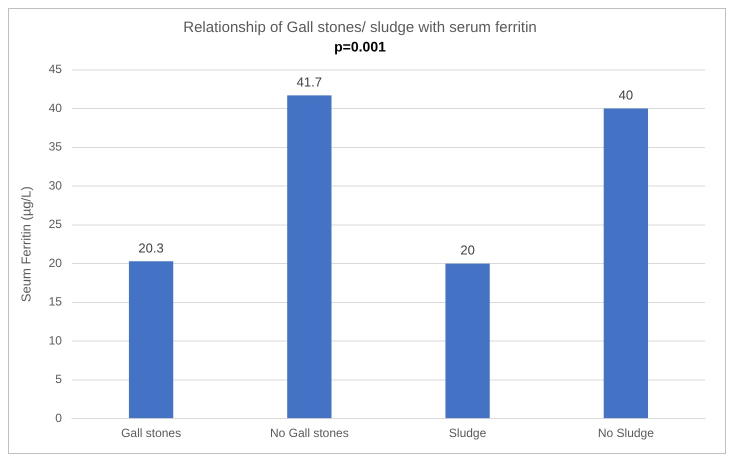 The height and width of the screenshot is (462, 734). I want to click on y-tick-label: 10, so click(55, 340).